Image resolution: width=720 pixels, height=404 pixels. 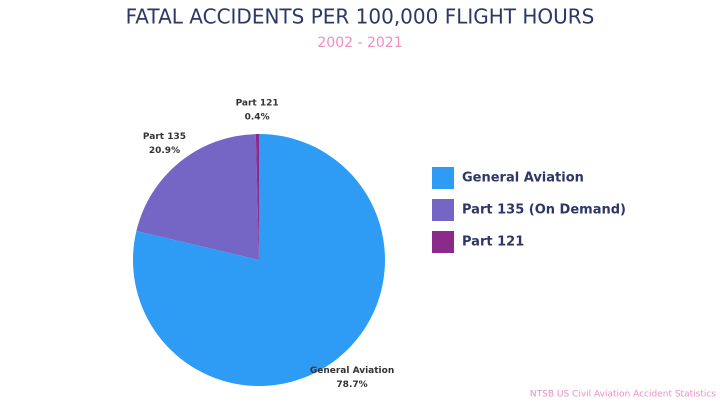 What do you see at coordinates (493, 242) in the screenshot?
I see `legend-label: Part 121` at bounding box center [493, 242].